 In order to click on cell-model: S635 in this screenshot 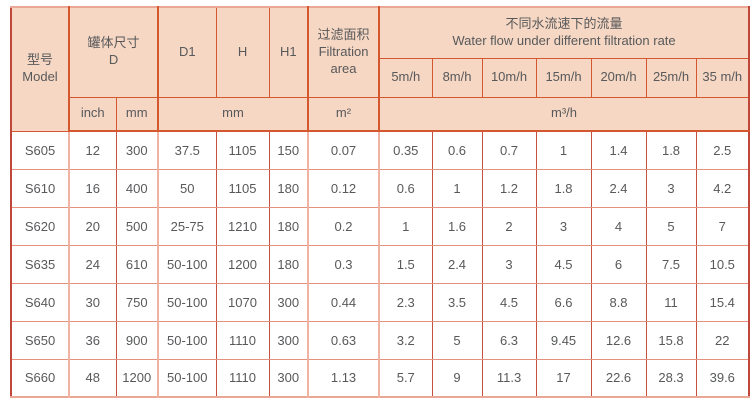, I will do `click(40, 264)`.